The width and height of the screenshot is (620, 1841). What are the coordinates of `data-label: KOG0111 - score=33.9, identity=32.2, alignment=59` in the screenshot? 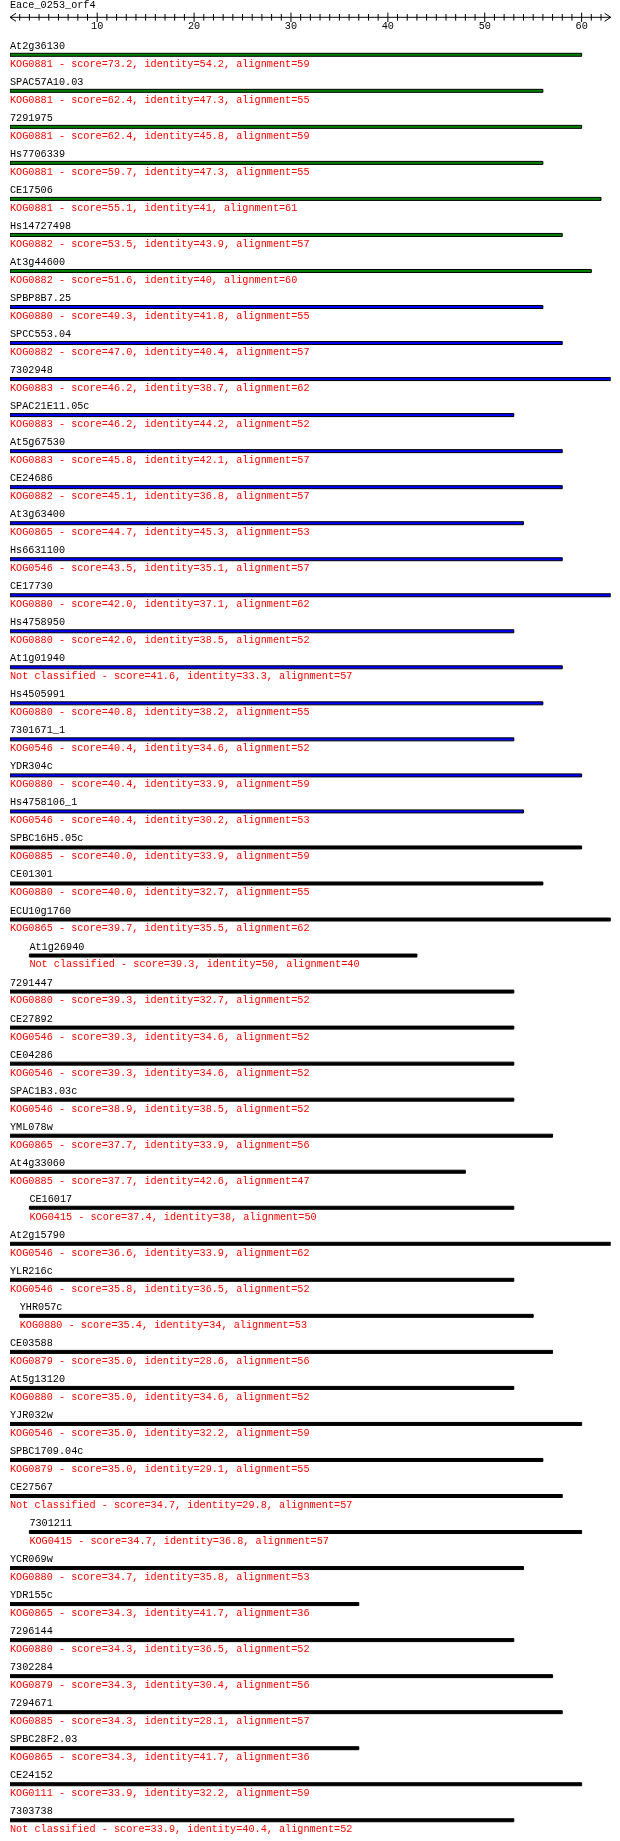 It's located at (160, 1794).